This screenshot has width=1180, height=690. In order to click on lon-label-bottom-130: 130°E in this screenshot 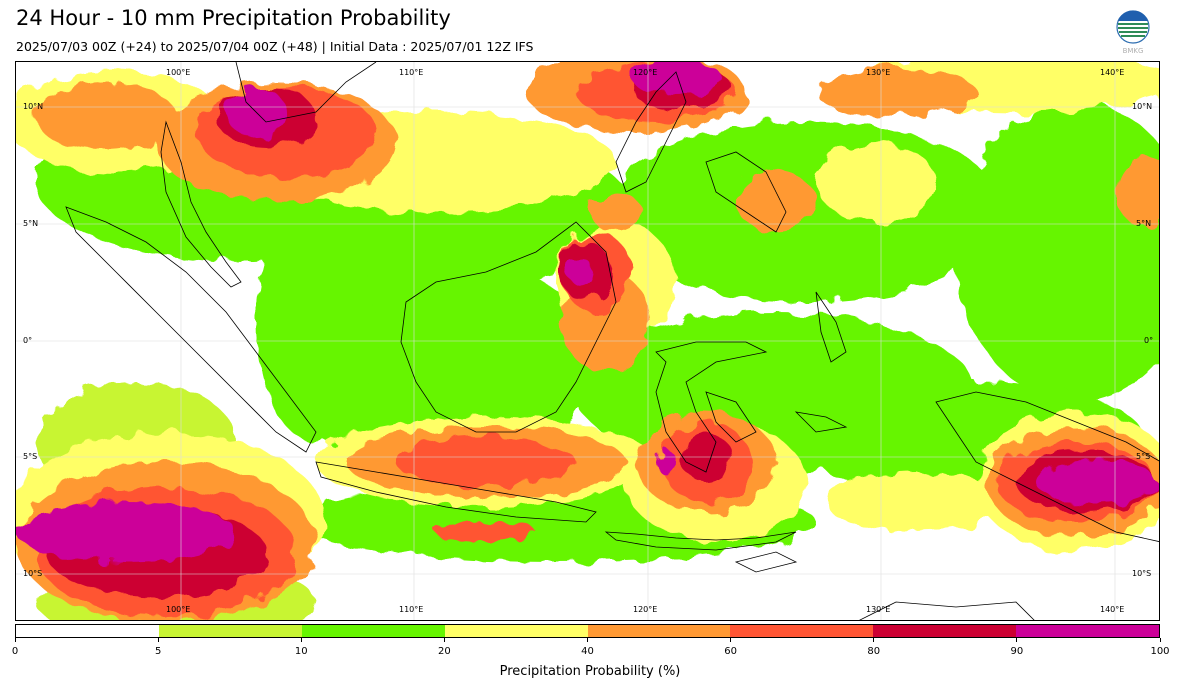, I will do `click(878, 609)`.